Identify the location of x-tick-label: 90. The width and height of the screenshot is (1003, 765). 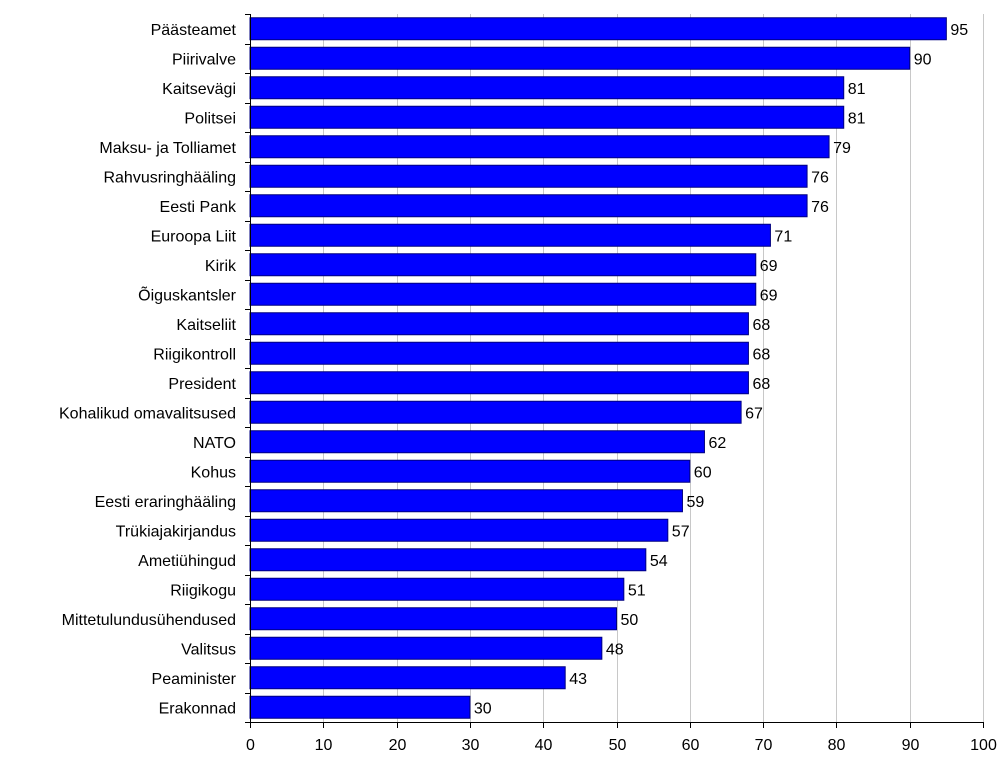
(911, 745).